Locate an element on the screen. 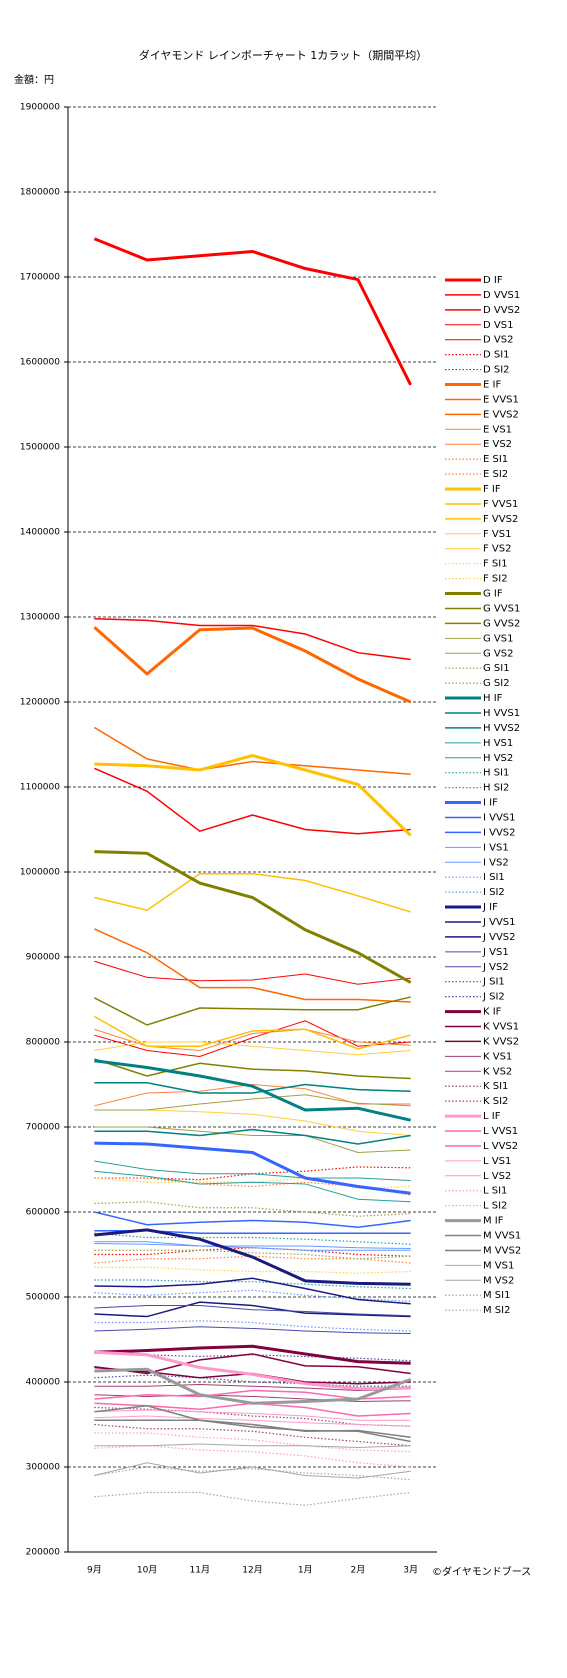  y-tick-label: 1500000 is located at coordinates (40, 448).